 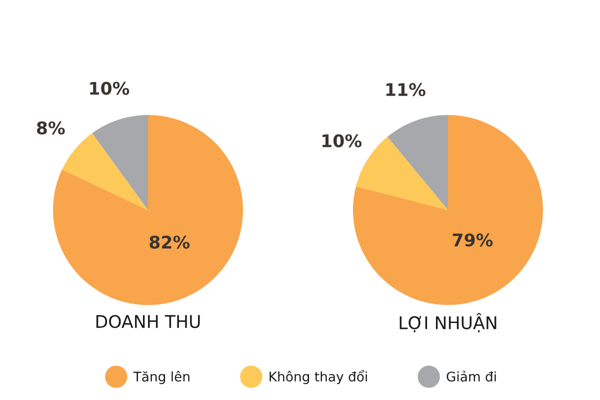 I want to click on legend-label: Giảm đi, so click(x=471, y=376).